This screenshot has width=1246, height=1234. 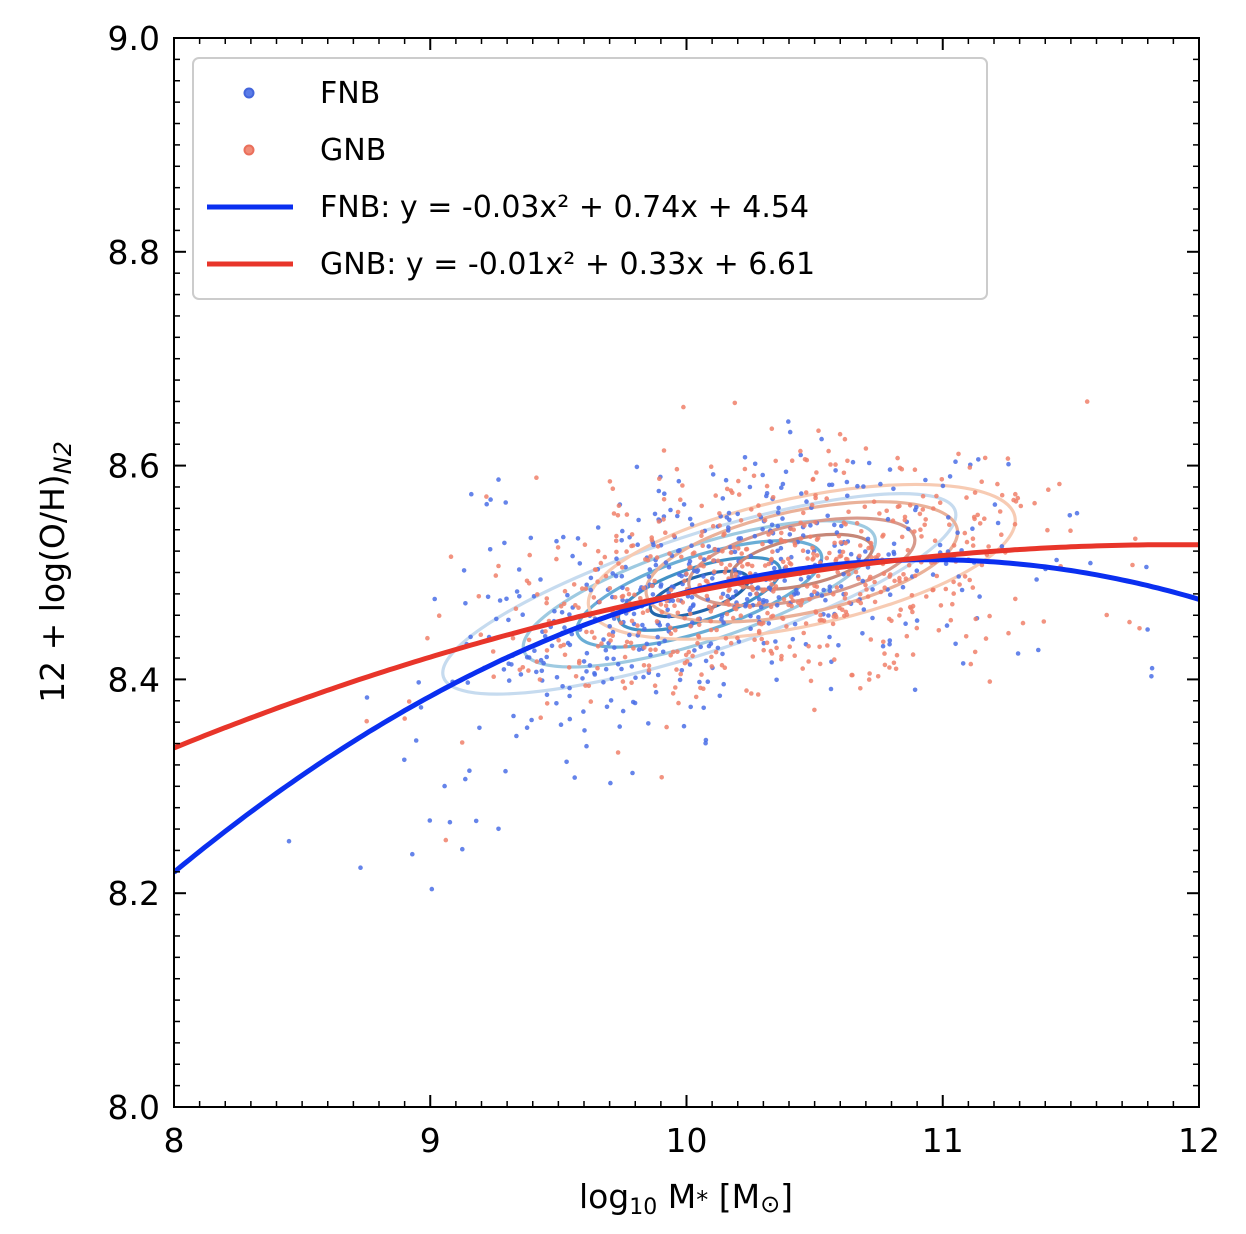 I want to click on y-tick-label: 8.4, so click(x=134, y=679).